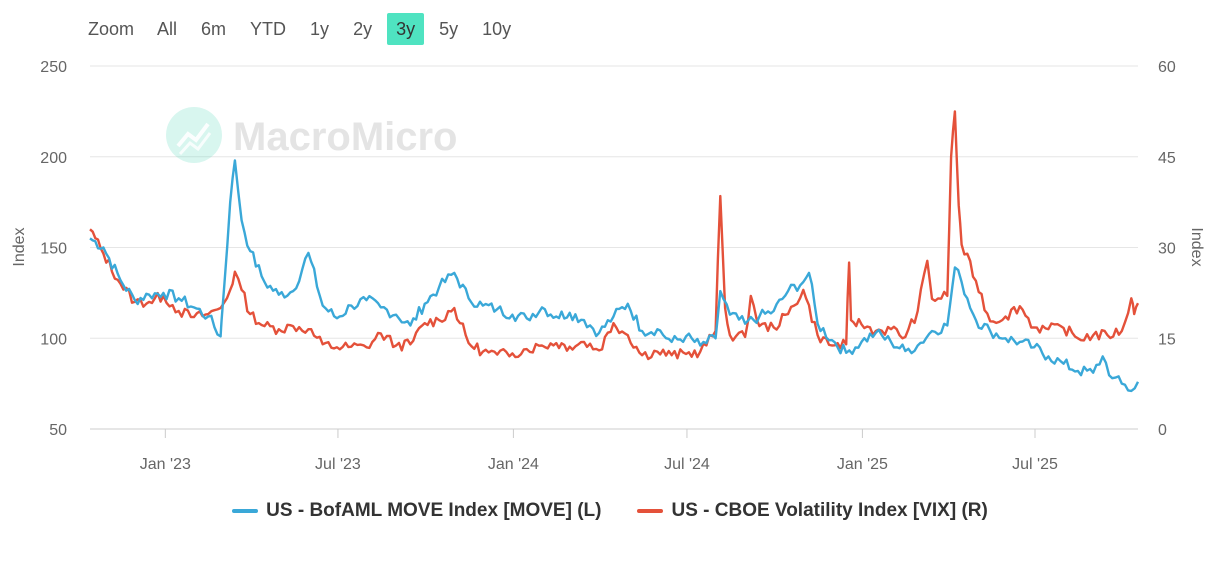 The width and height of the screenshot is (1220, 571). What do you see at coordinates (167, 29) in the screenshot?
I see `range-button-all: All` at bounding box center [167, 29].